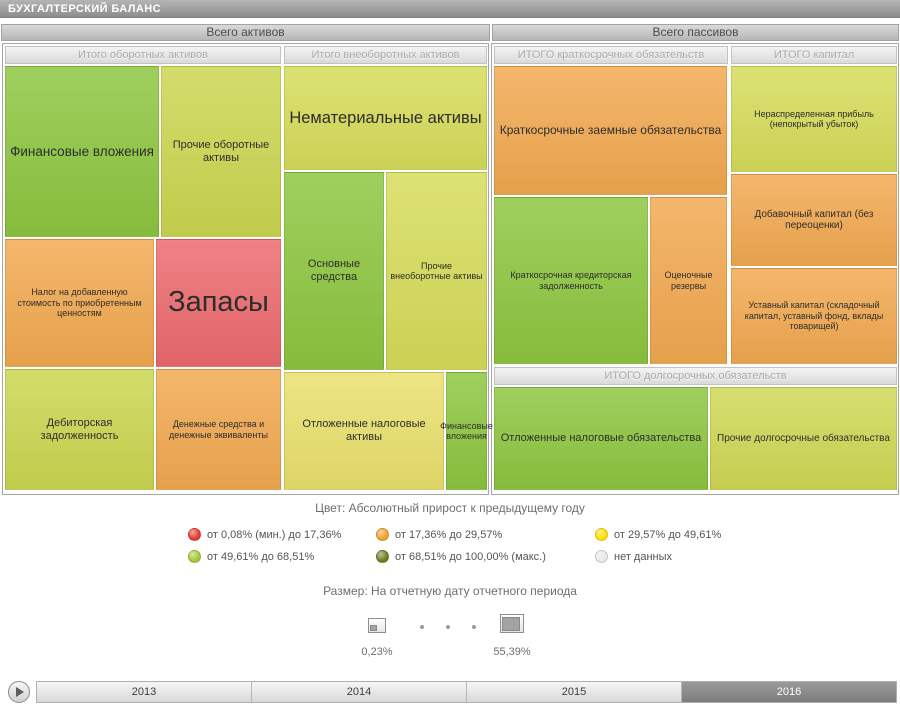 The image size is (900, 721). What do you see at coordinates (385, 55) in the screenshot?
I see `section-header-noncurrent-assets: Итого внеоборотных активов` at bounding box center [385, 55].